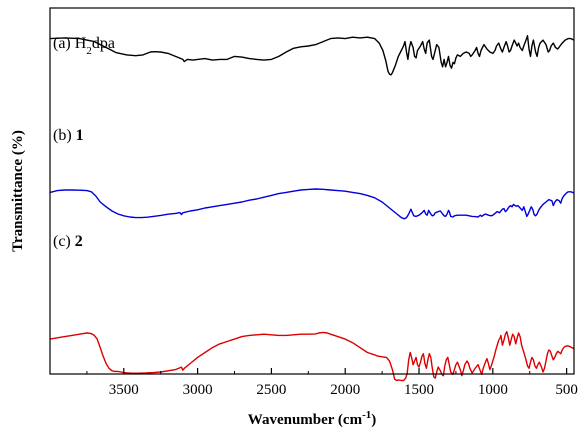 The image size is (581, 431). Describe the element at coordinates (419, 390) in the screenshot. I see `x-tick-label-1500: 1500` at that location.